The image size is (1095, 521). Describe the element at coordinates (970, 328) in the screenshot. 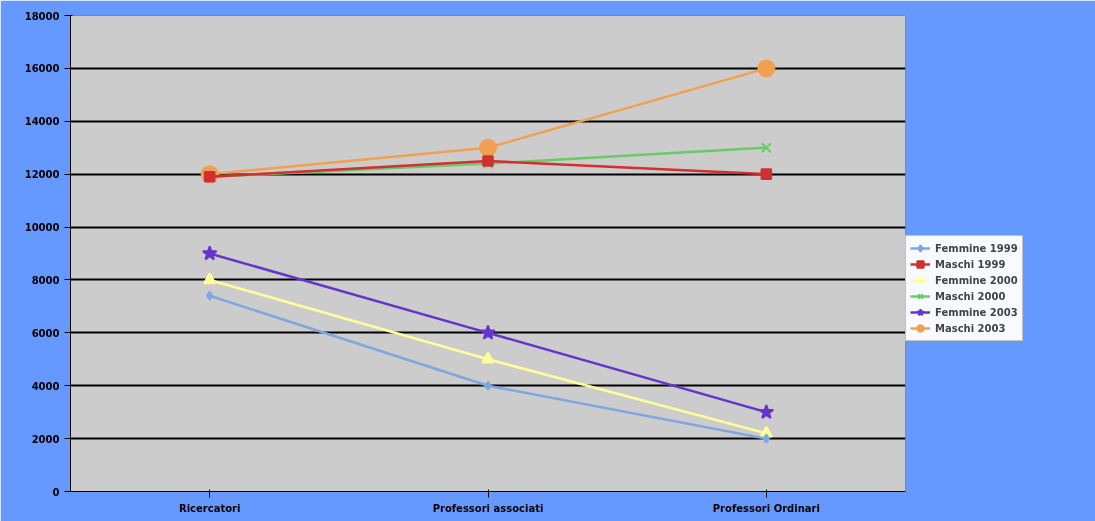

I see `legend-label: Maschi 2003` at that location.